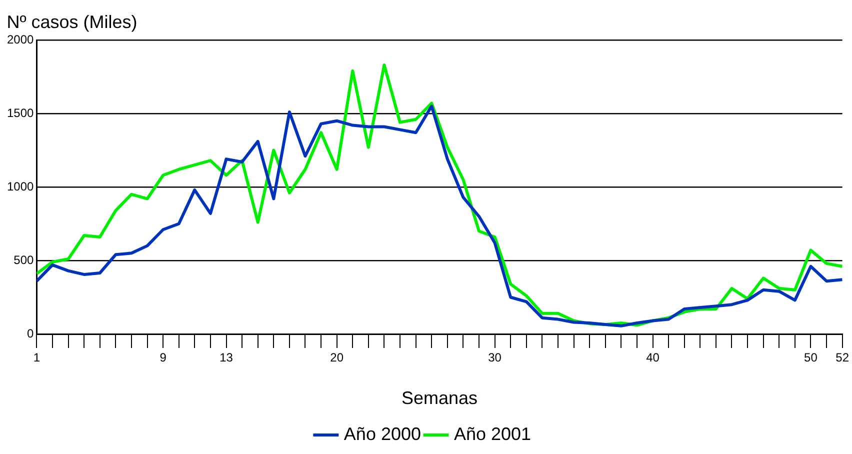 The height and width of the screenshot is (454, 852). What do you see at coordinates (383, 434) in the screenshot?
I see `legend-label: Año 2000` at bounding box center [383, 434].